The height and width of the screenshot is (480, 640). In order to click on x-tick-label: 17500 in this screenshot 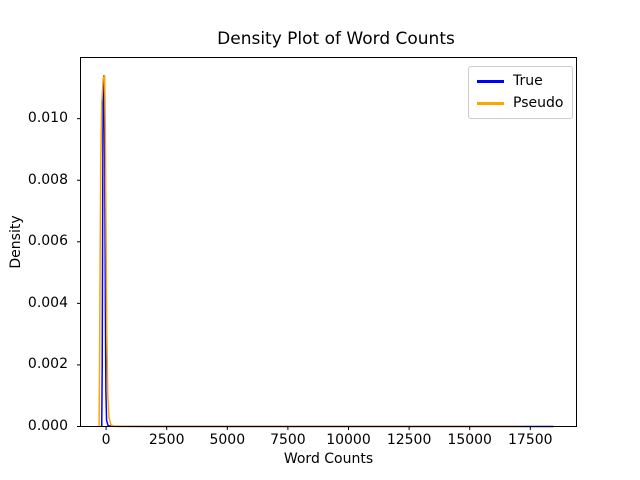, I will do `click(530, 440)`.